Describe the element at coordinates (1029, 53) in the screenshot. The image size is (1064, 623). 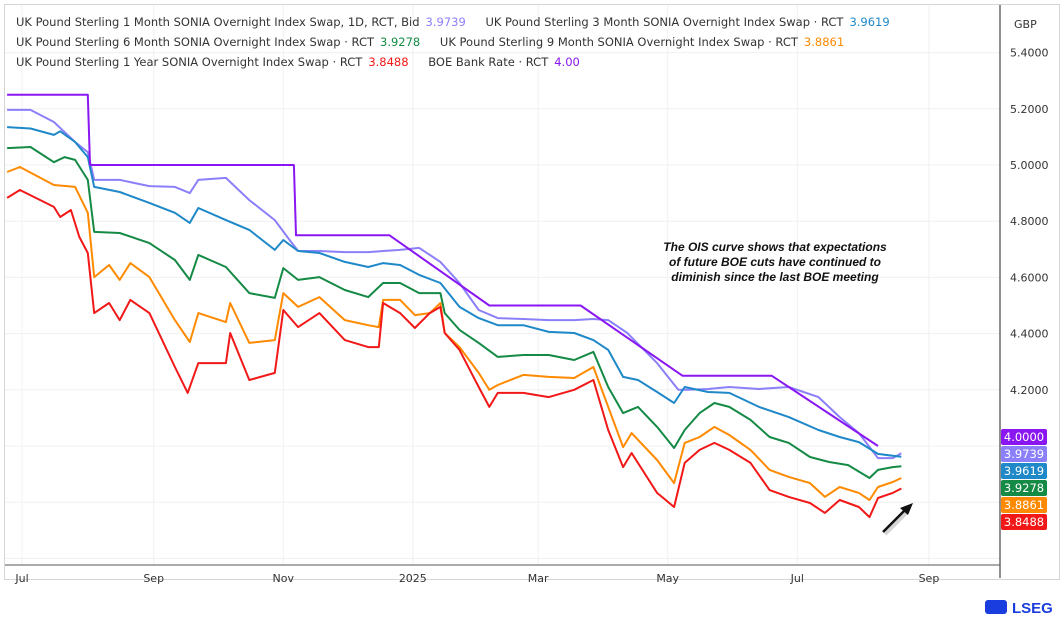
I see `y-tick-label: 5.4000` at that location.